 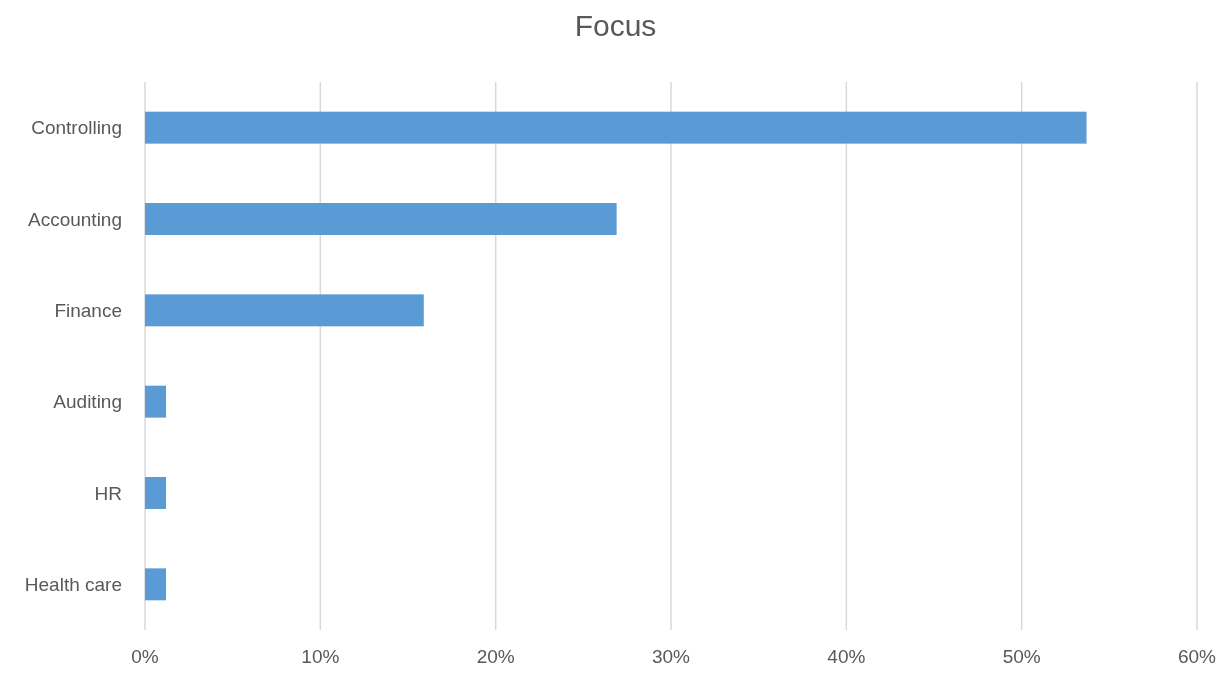 I want to click on y-tick-label: Accounting, so click(x=74, y=219).